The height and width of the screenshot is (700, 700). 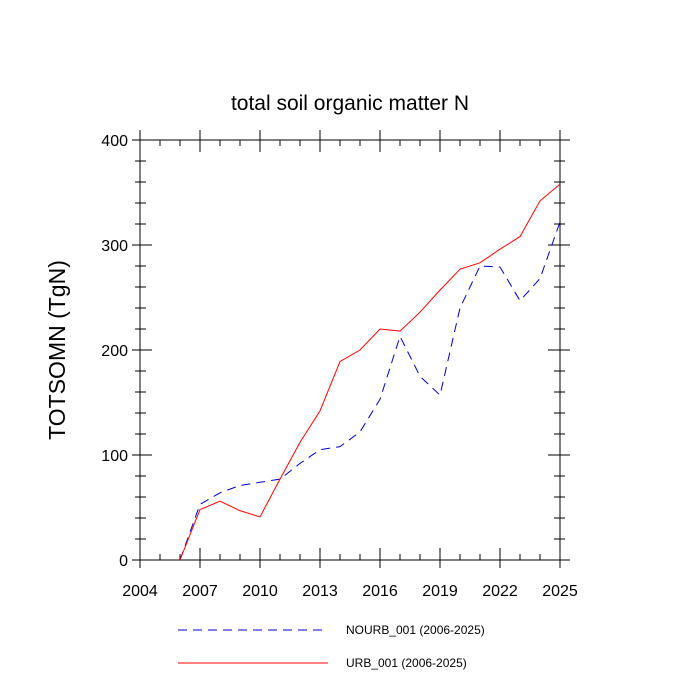 What do you see at coordinates (500, 591) in the screenshot?
I see `x-tick-label: 2022` at bounding box center [500, 591].